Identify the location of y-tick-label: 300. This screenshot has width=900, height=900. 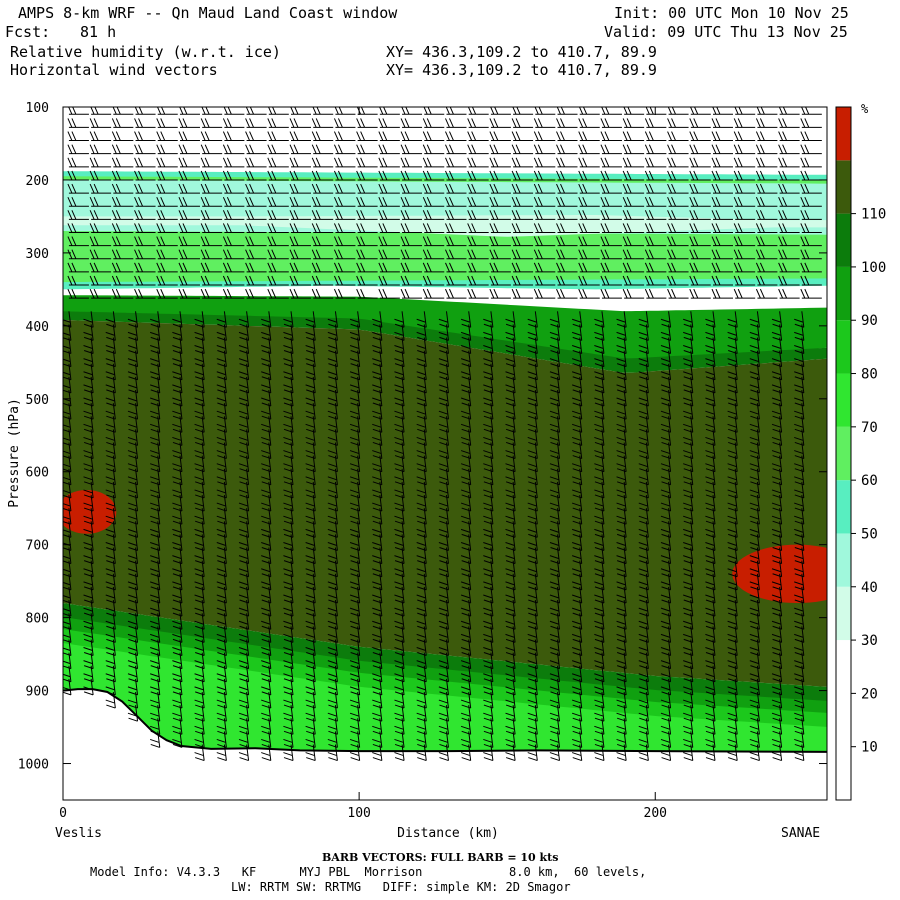
(37, 254).